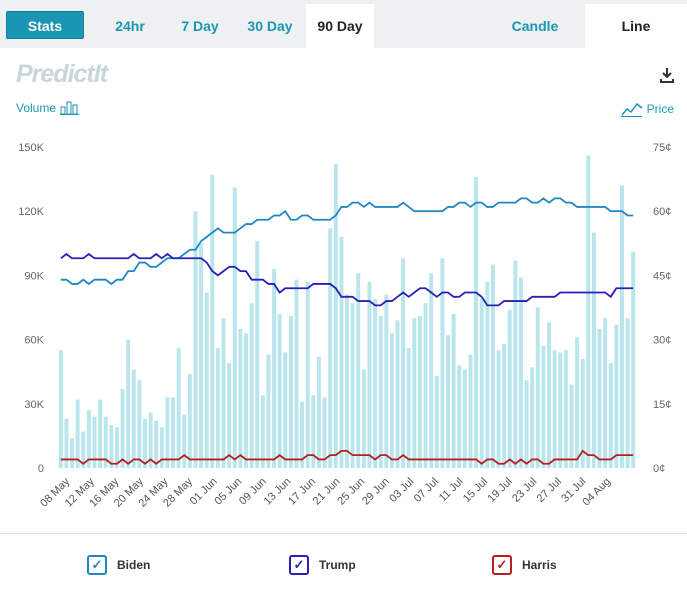 This screenshot has width=687, height=591. I want to click on download-icon, so click(667, 75).